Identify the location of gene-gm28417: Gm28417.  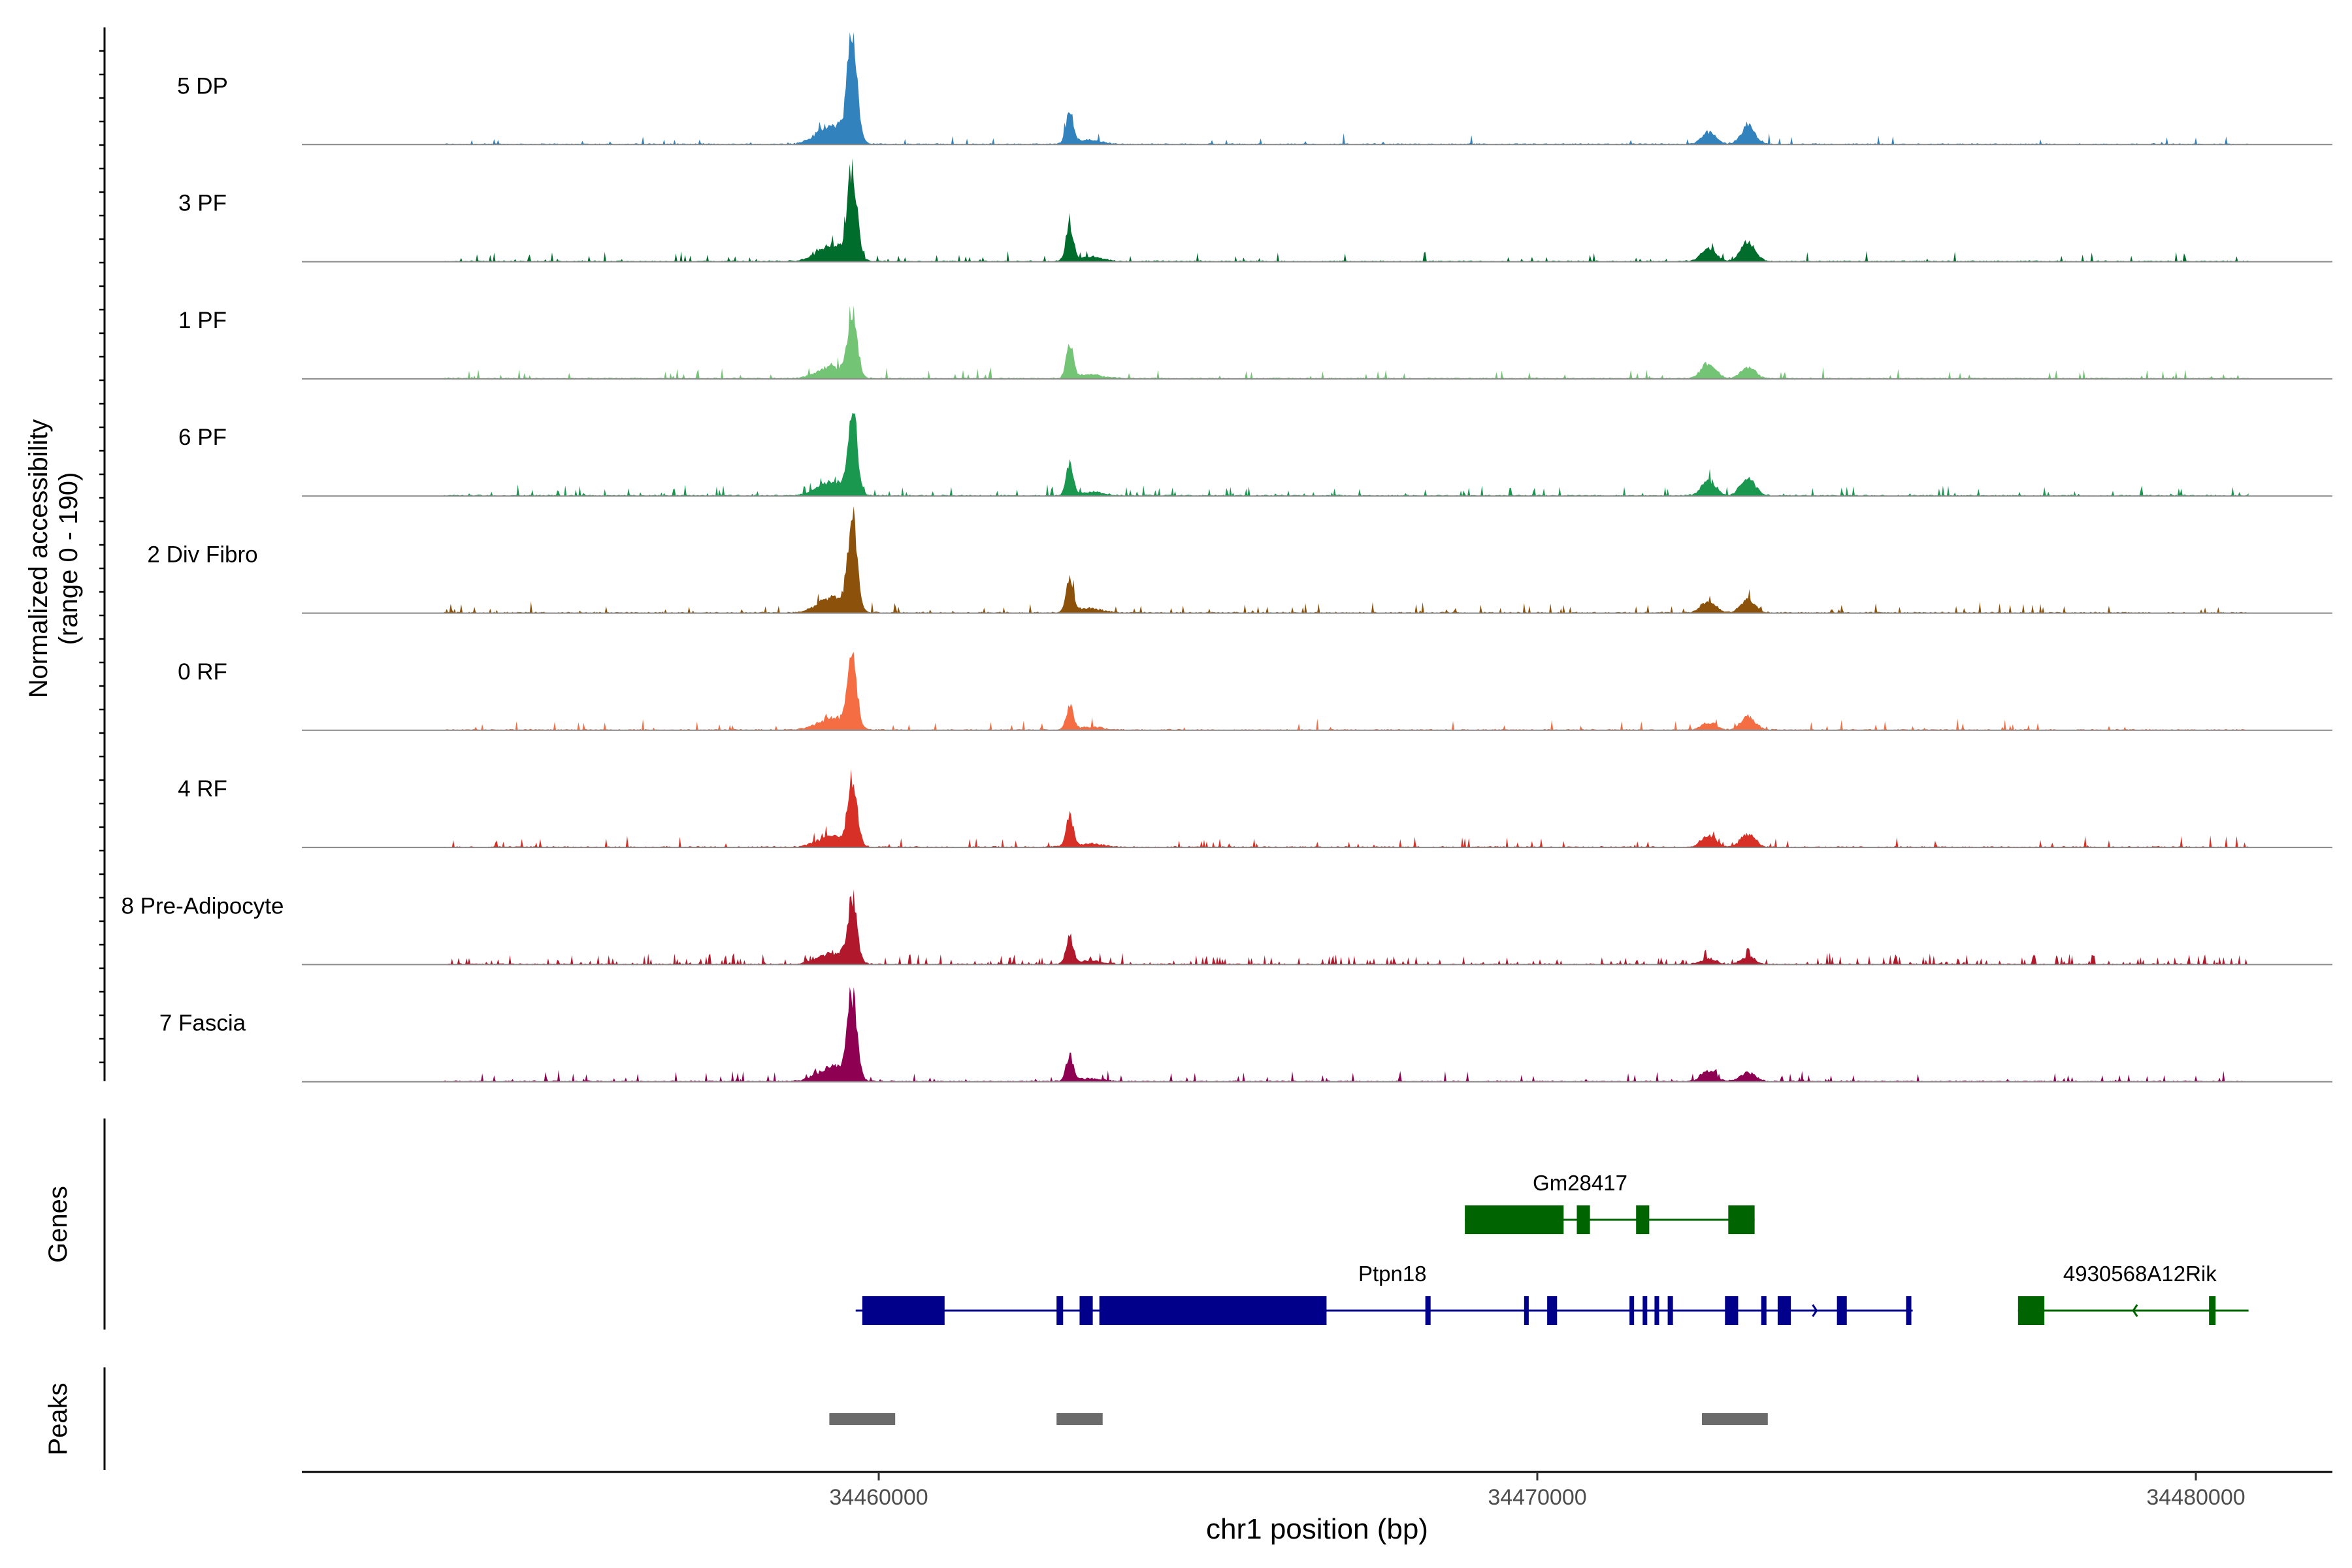
(1610, 1202).